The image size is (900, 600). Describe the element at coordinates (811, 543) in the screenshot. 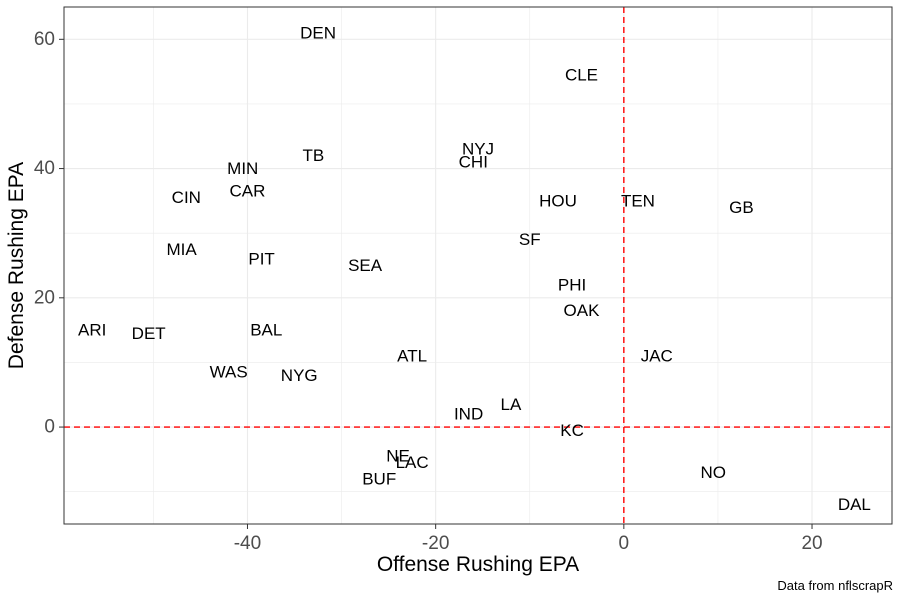

I see `x-tick-label: 20` at that location.